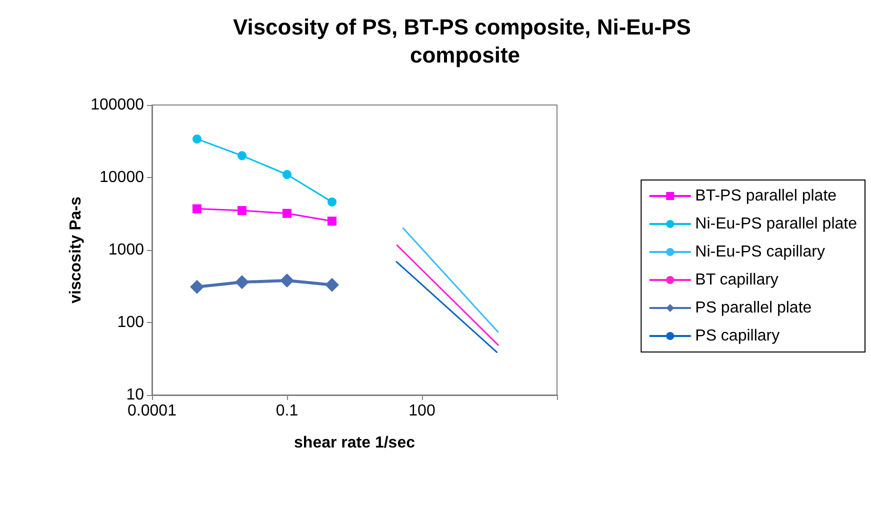 Image resolution: width=871 pixels, height=532 pixels. Describe the element at coordinates (753, 308) in the screenshot. I see `legend-label: PS parallel plate` at that location.